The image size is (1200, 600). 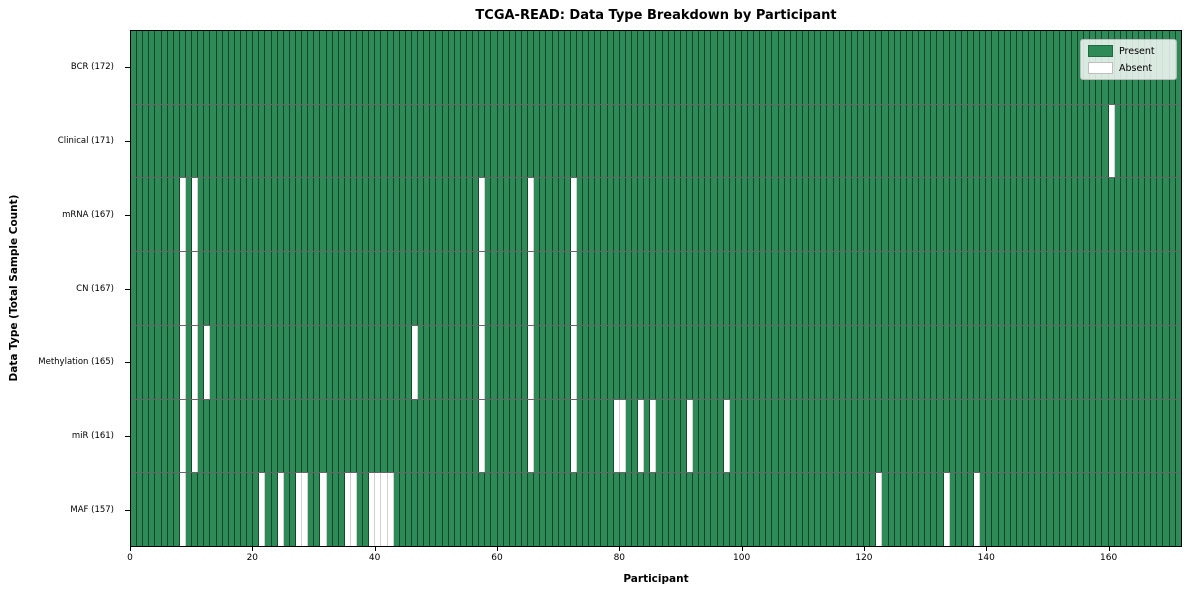 I want to click on heatmap-row-MAF, so click(x=656, y=510).